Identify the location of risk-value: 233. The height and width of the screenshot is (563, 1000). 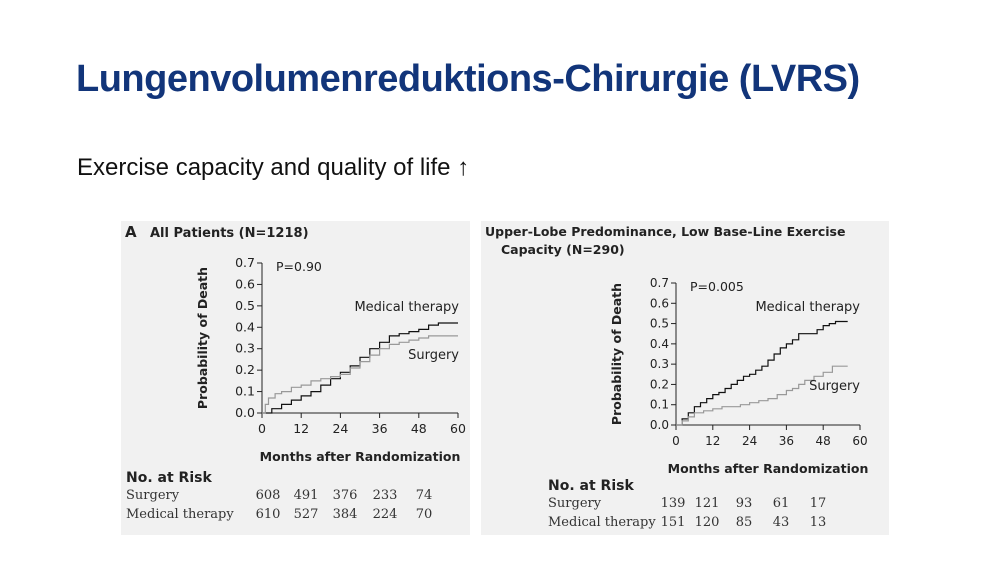
(385, 495).